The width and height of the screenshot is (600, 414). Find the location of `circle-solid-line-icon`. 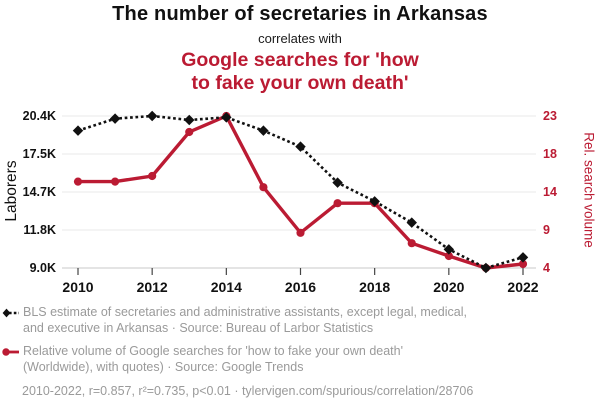

circle-solid-line-icon is located at coordinates (10, 351).